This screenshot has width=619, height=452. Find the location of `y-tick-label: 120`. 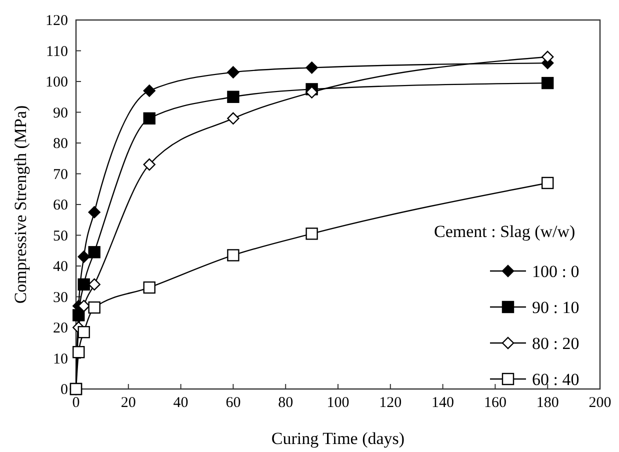

y-tick-label: 120 is located at coordinates (57, 21).